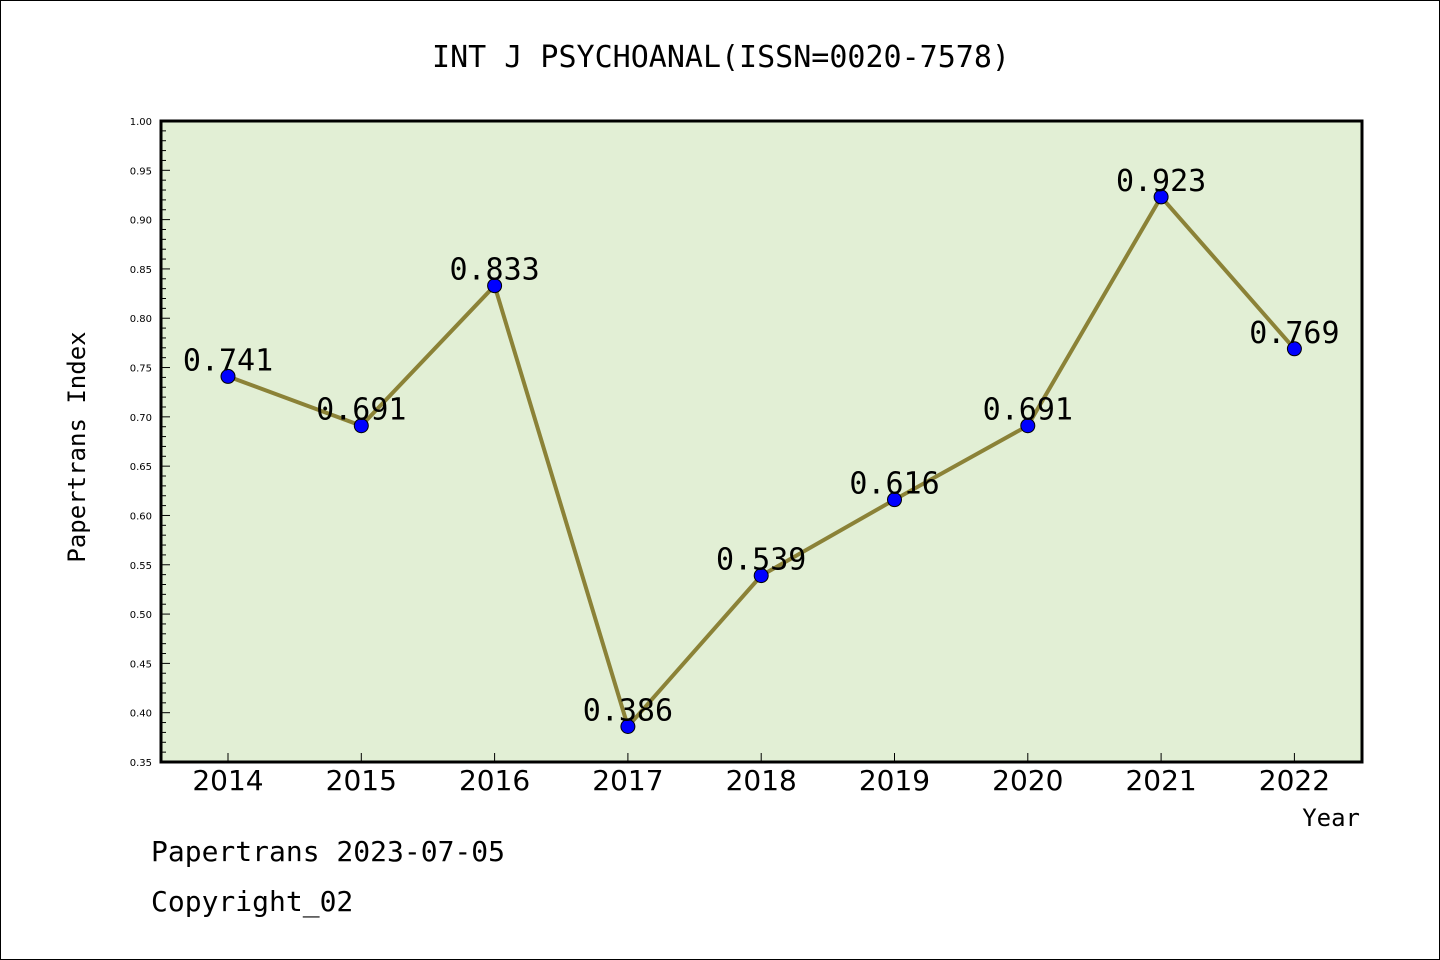 This screenshot has width=1440, height=960. What do you see at coordinates (361, 780) in the screenshot?
I see `x-tick-label: 2015` at bounding box center [361, 780].